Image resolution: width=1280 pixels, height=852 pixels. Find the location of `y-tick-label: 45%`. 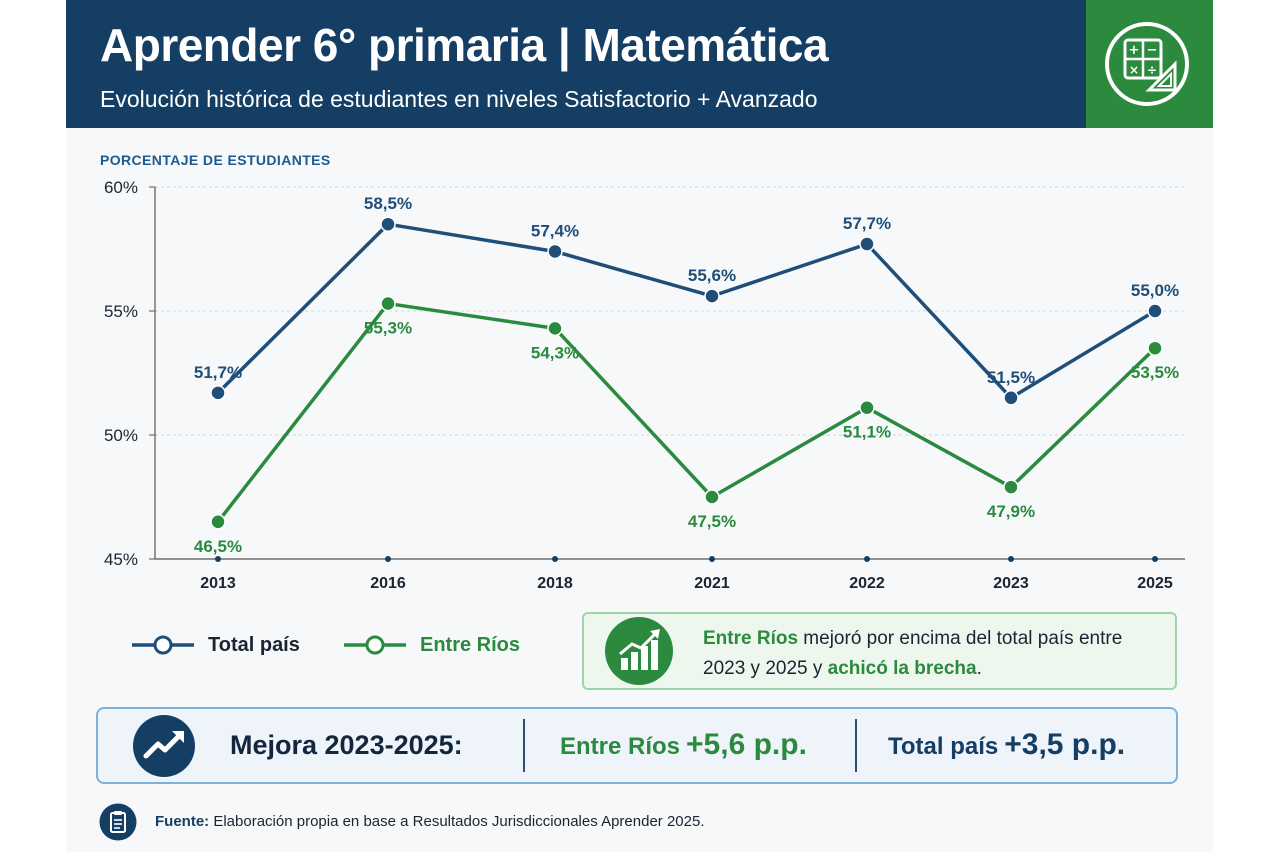

y-tick-label: 45% is located at coordinates (121, 559).